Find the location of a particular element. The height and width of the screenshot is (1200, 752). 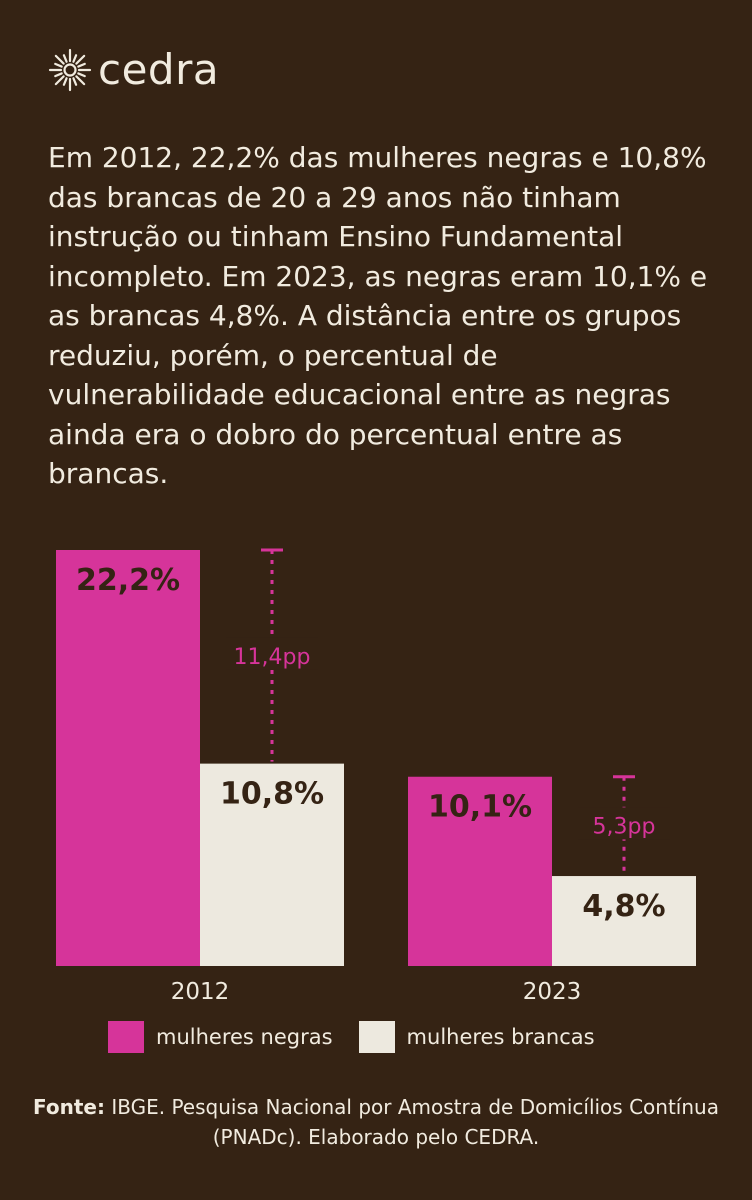

legend-item-negras: mulheres negras is located at coordinates (220, 1037).